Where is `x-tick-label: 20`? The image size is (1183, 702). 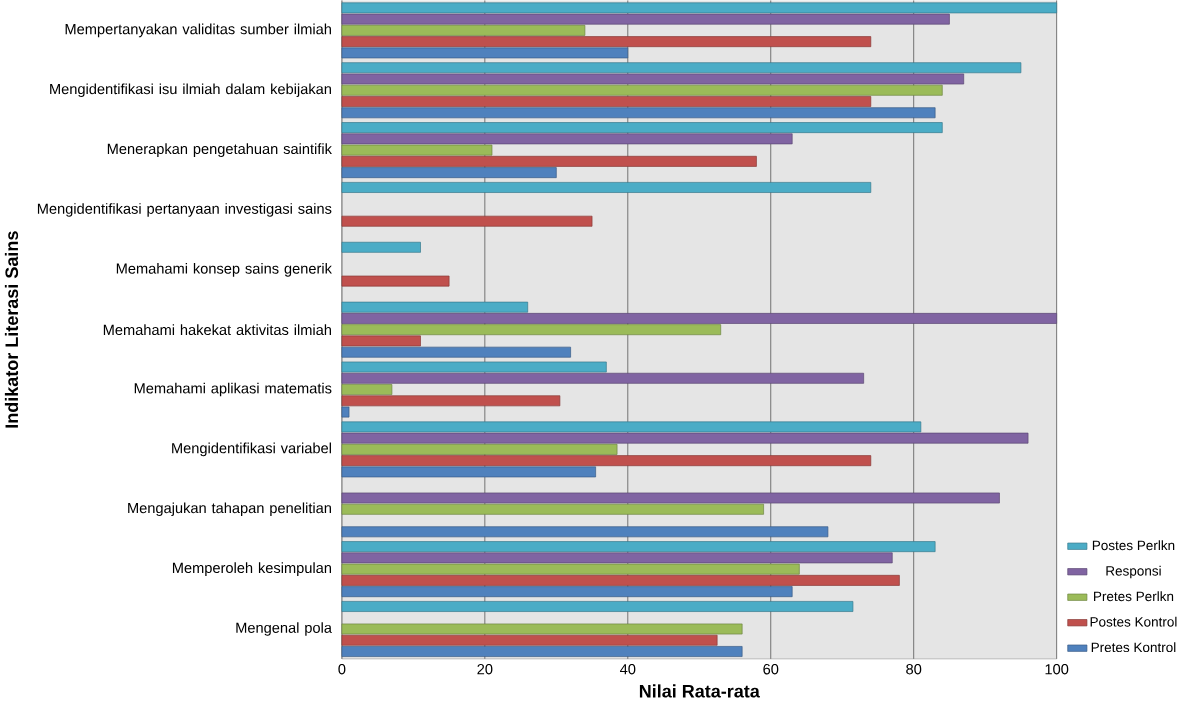 x-tick-label: 20 is located at coordinates (485, 669).